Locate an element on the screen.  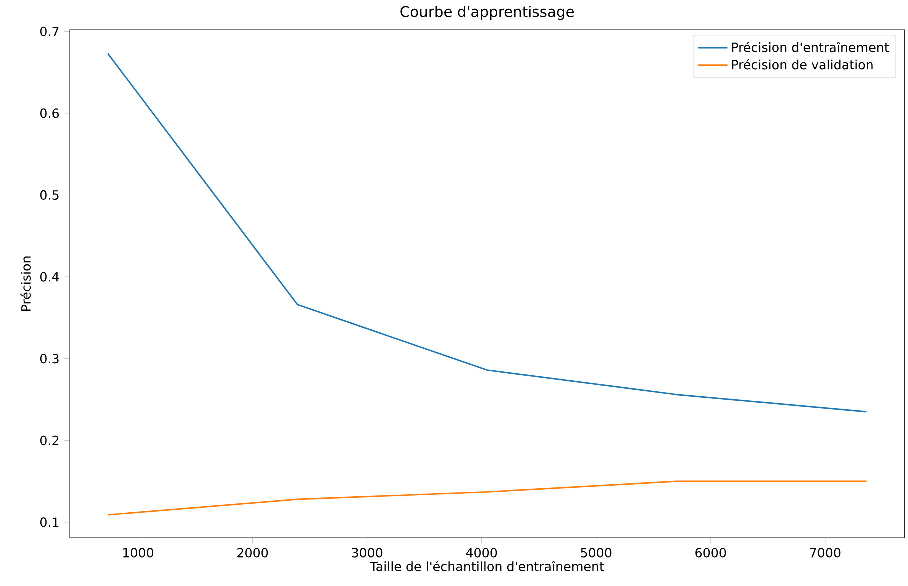
legend-label: Précision d'entraînement is located at coordinates (811, 47).